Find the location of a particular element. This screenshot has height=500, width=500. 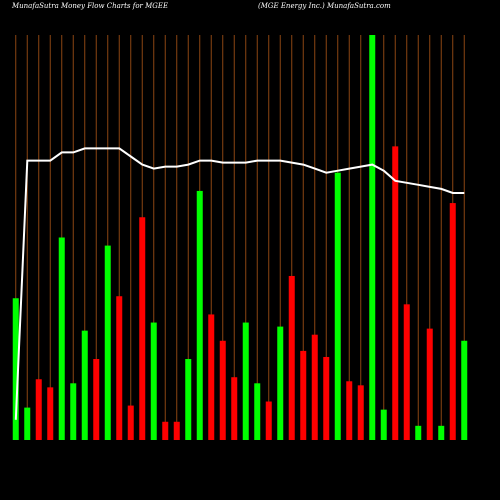

chart-header-left: MunafaSutra Money Flow Charts for MGEE is located at coordinates (90, 6).